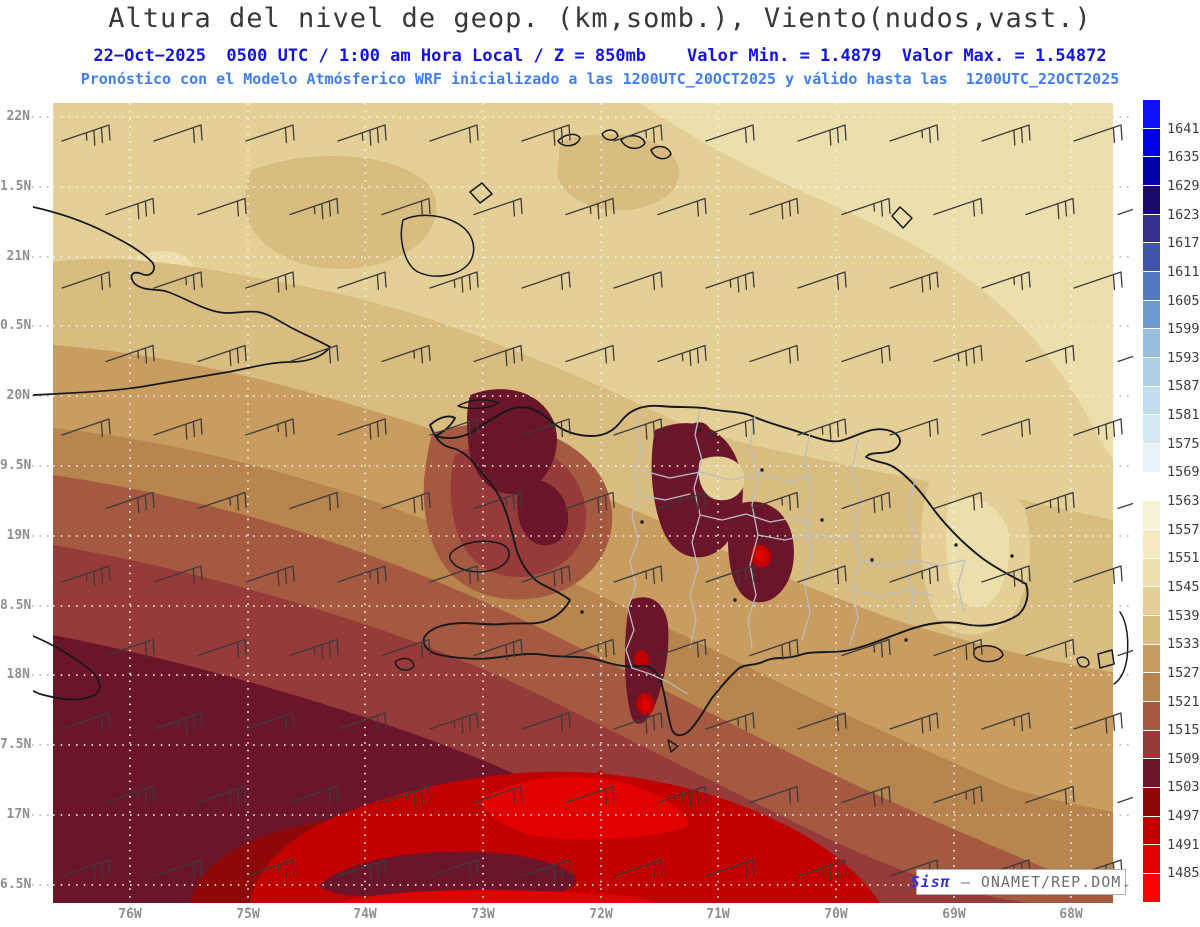 This screenshot has width=1200, height=927. What do you see at coordinates (1183, 586) in the screenshot?
I see `colorbar-tick-label: 1545` at bounding box center [1183, 586].